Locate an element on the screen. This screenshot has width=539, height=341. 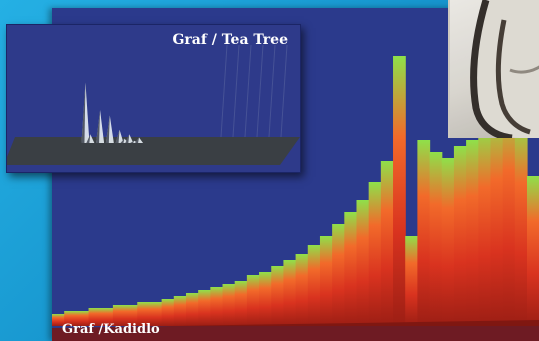
spectrum-base is located at coordinates (295, 330).